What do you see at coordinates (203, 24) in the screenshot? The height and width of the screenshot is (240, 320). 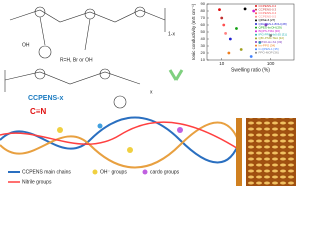 I see `y-tick-label: 60` at bounding box center [203, 24].